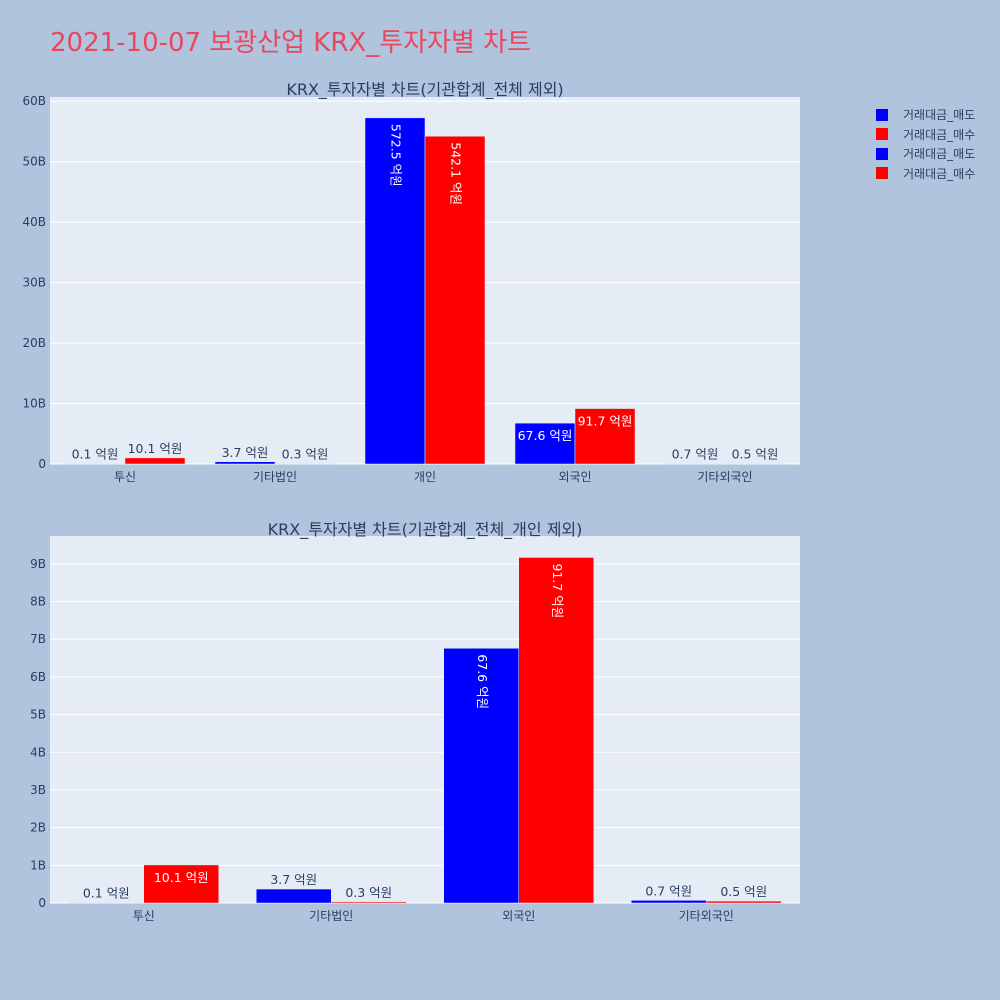 The width and height of the screenshot is (1000, 1000). Describe the element at coordinates (425, 530) in the screenshot. I see `chart-title: KRX_투자자별 차트(기관합계_전체_개인 제외)` at that location.